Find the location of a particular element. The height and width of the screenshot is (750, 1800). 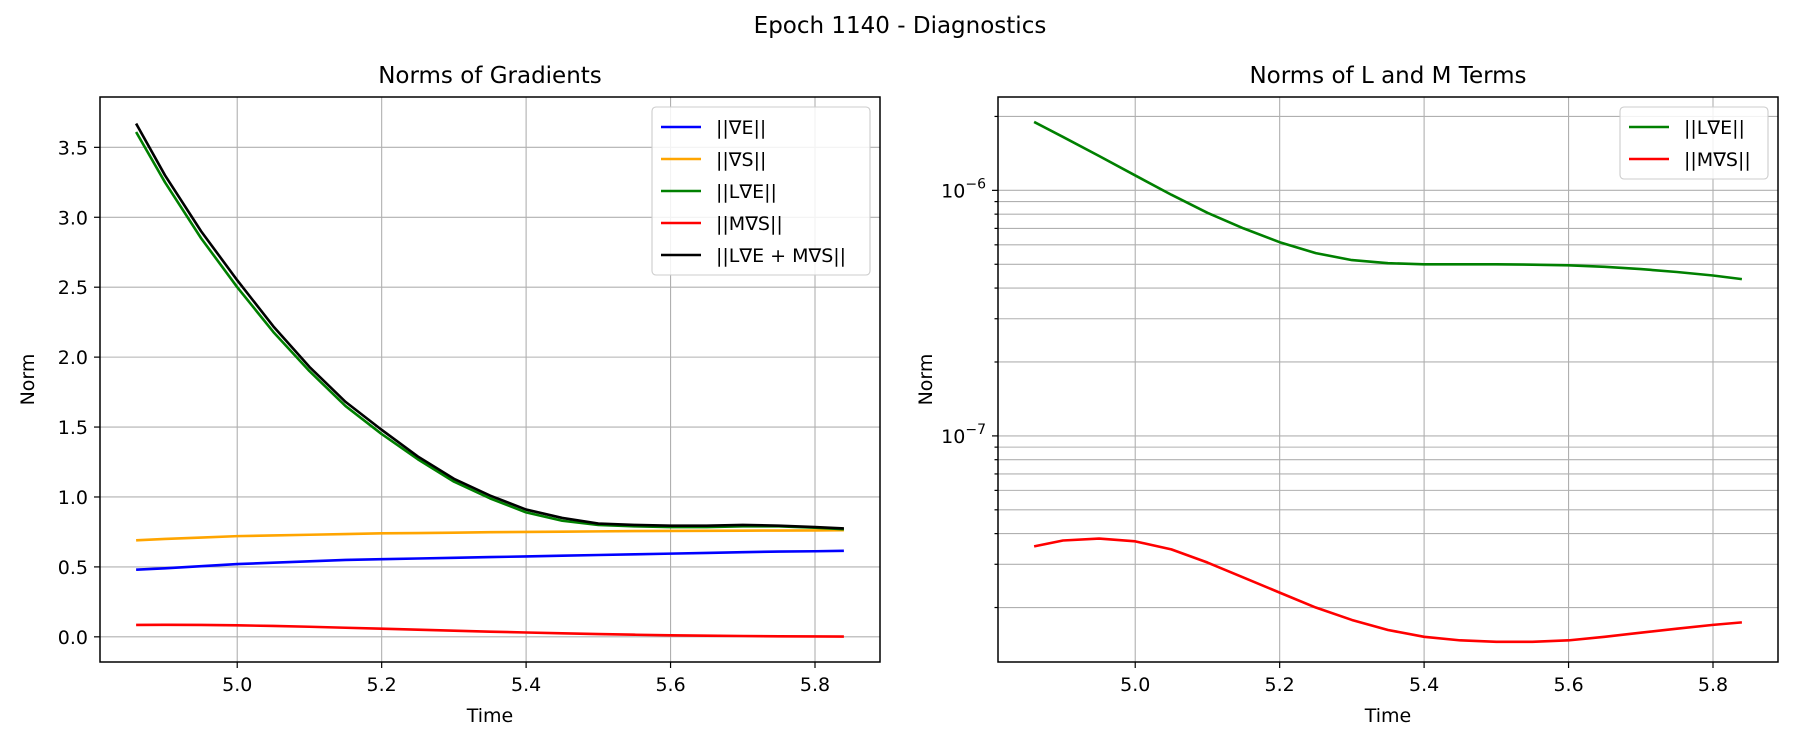

figure-suptitle: Epoch 1140 - Diagnostics is located at coordinates (900, 26).